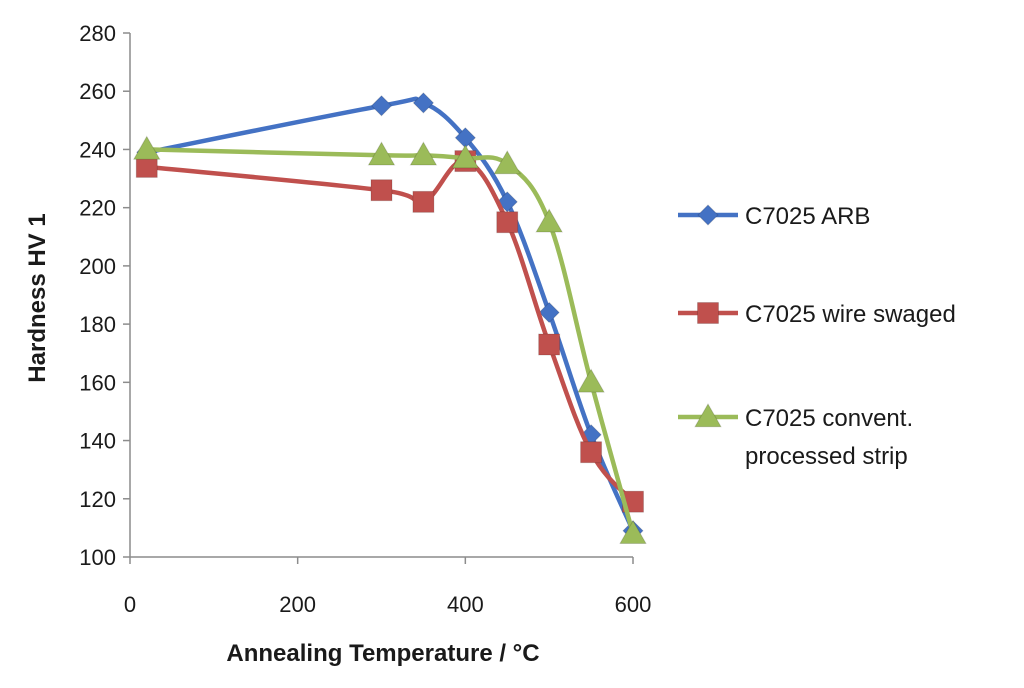 The width and height of the screenshot is (1024, 688). I want to click on legend-item-convent-strip: C7025 convent. processed strip, so click(795, 436).